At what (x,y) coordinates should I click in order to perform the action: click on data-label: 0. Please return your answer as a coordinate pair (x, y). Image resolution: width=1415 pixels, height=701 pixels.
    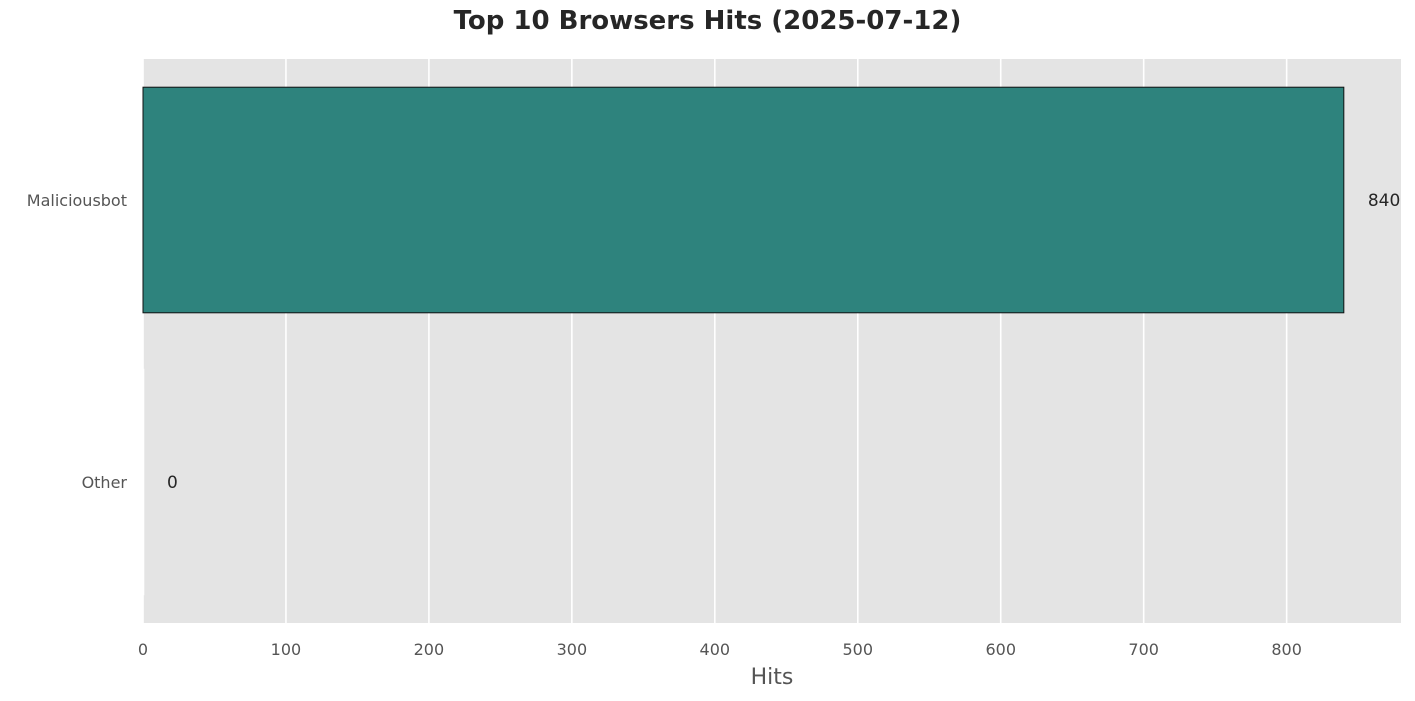
    Looking at the image, I should click on (172, 483).